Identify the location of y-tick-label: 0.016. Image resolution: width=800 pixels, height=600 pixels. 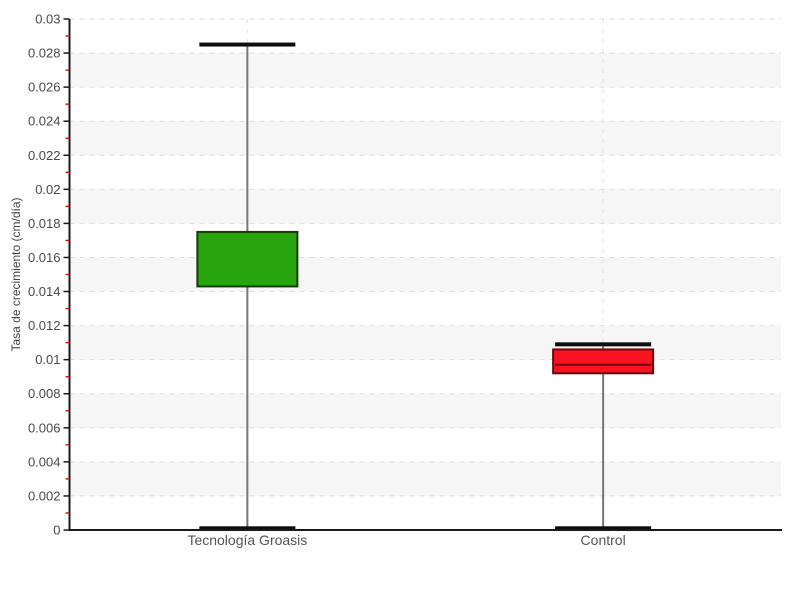
(44, 257).